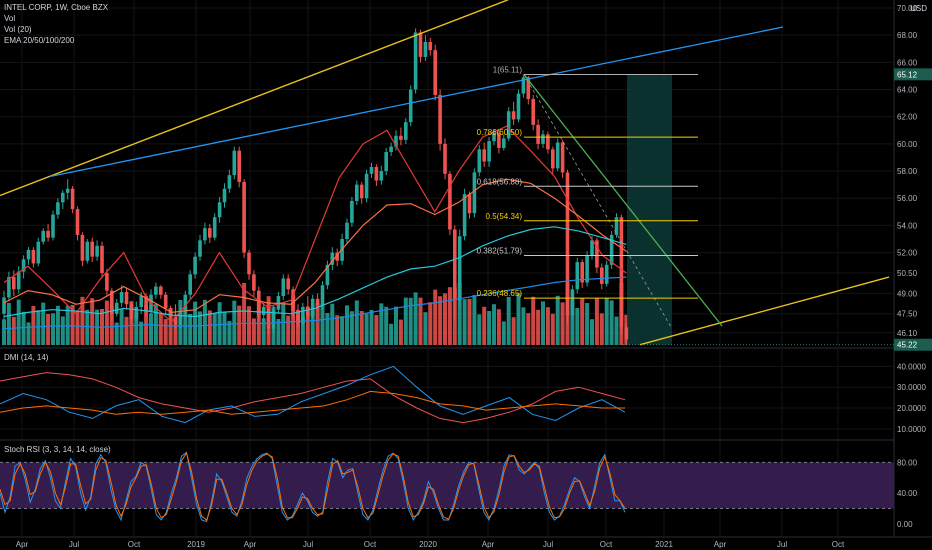  Describe the element at coordinates (315, 272) in the screenshot. I see `ema-100-line` at that location.